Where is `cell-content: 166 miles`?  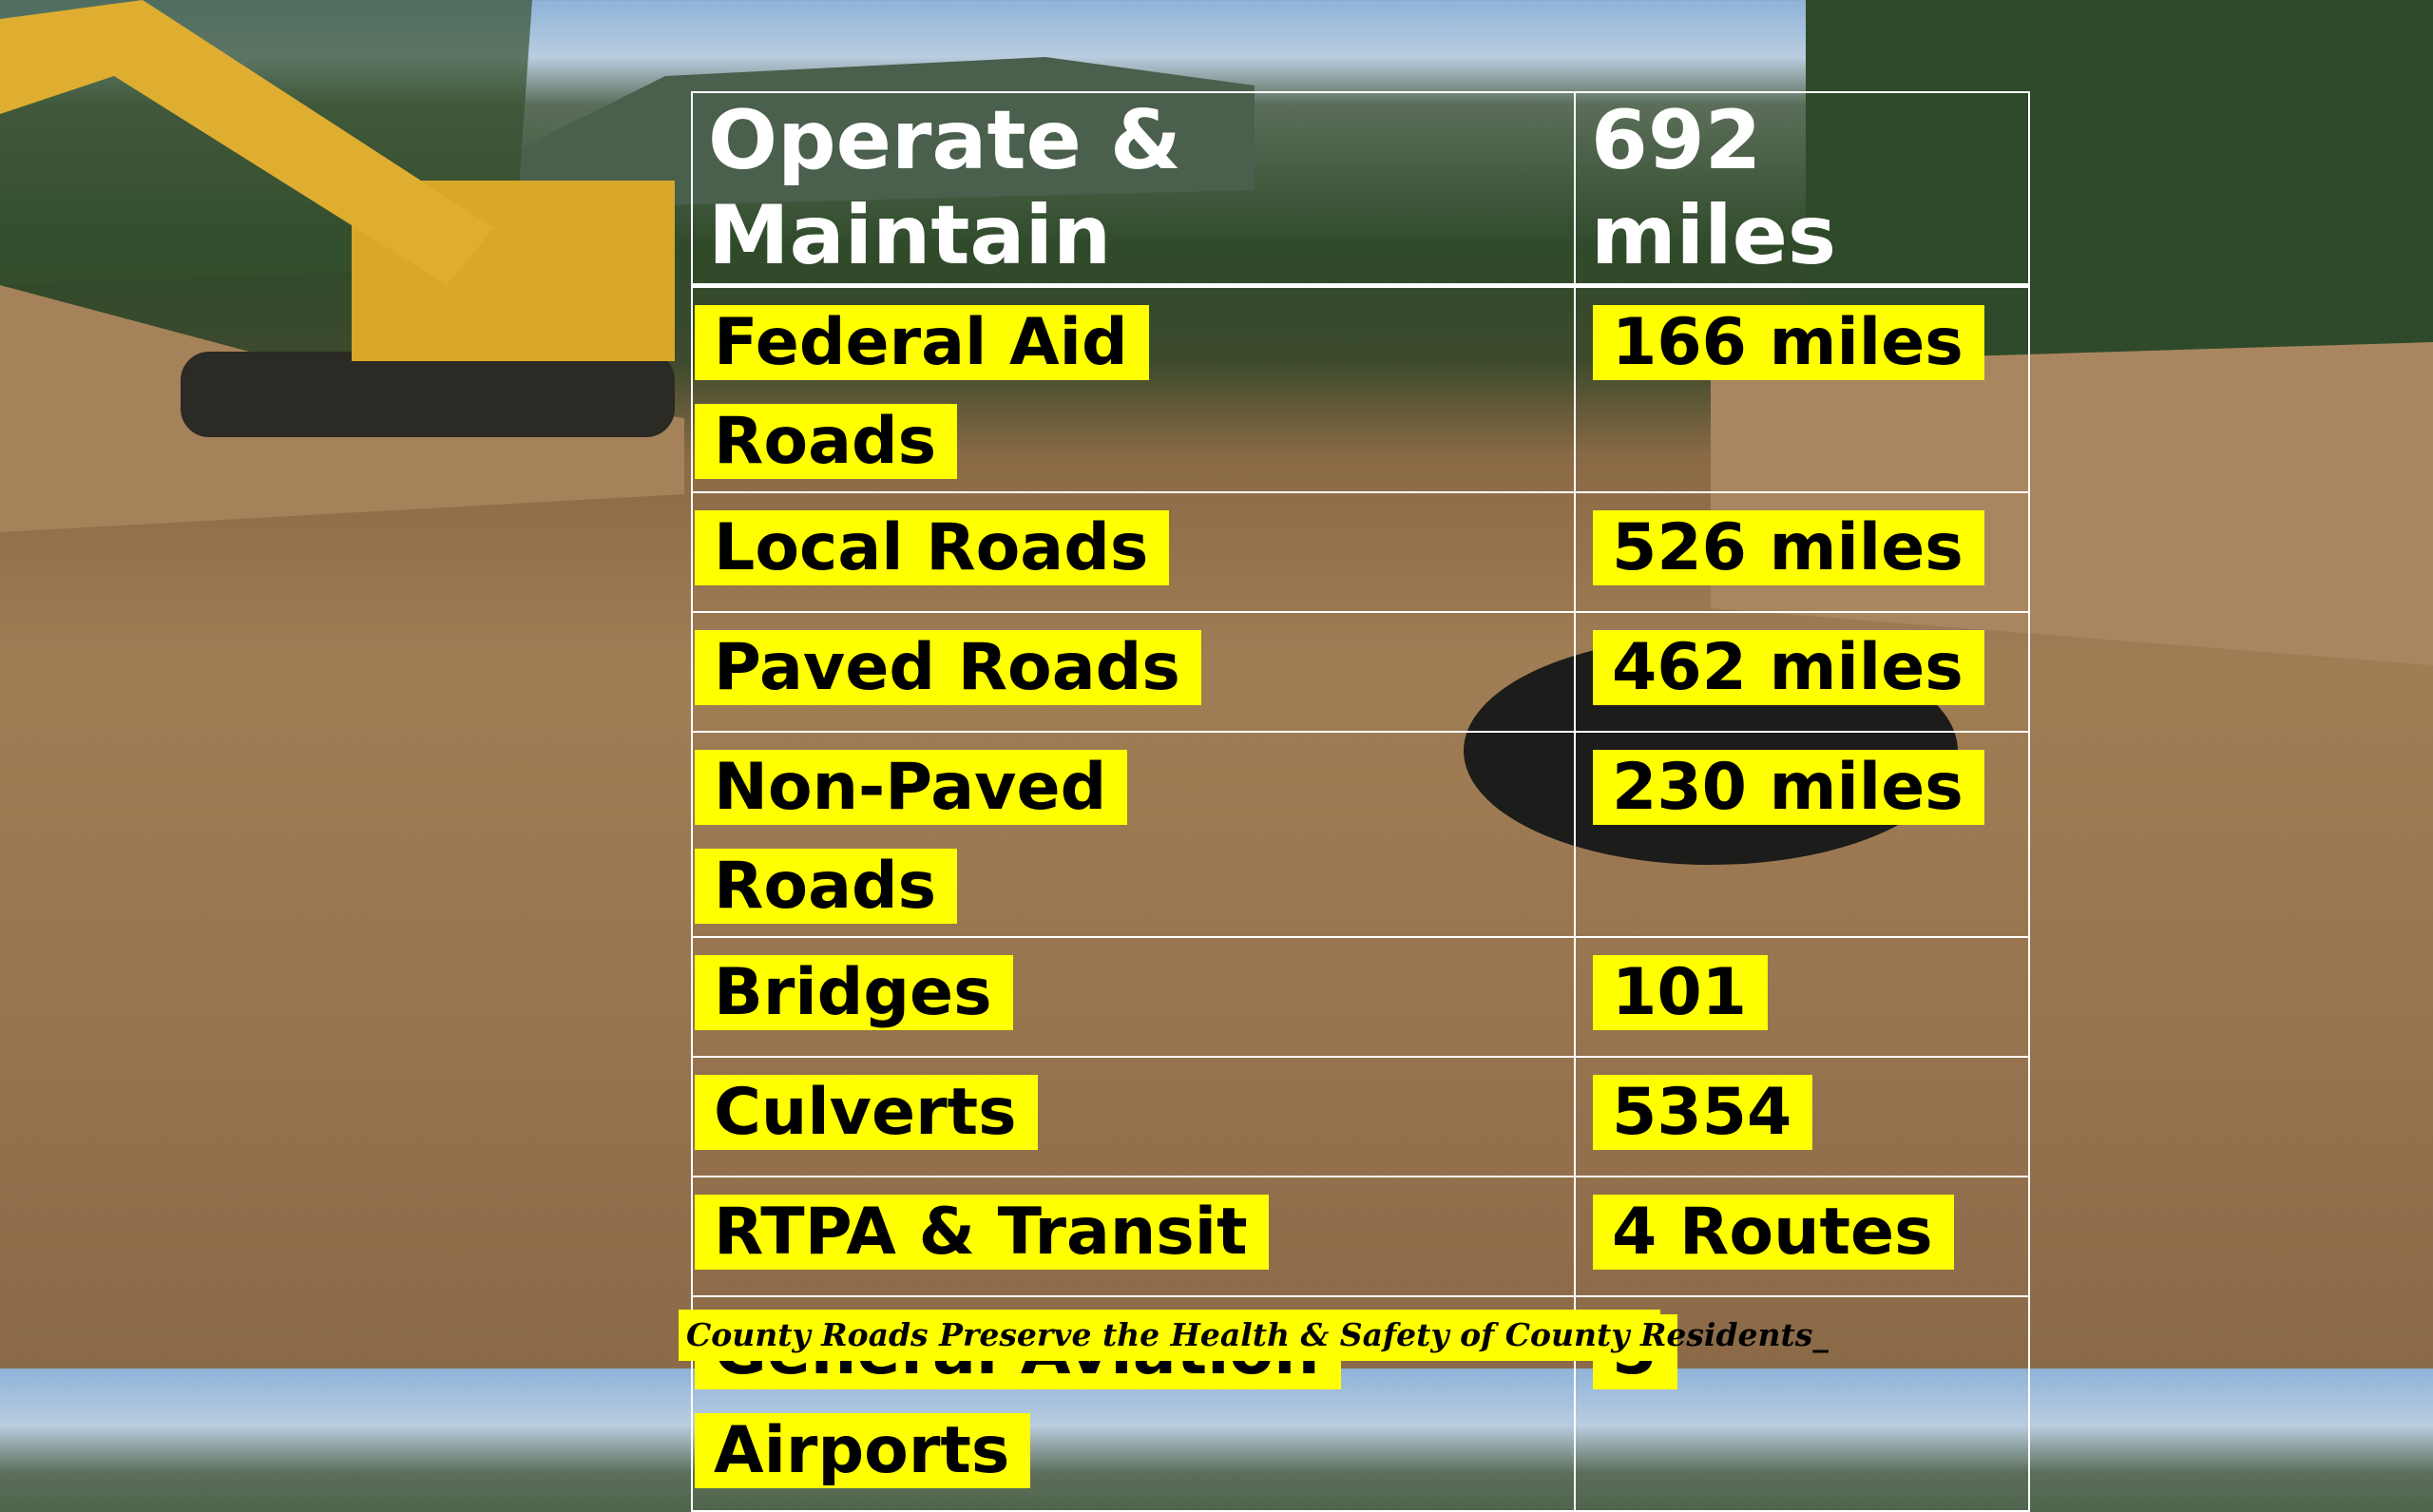 cell-content: 166 miles is located at coordinates (1810, 343).